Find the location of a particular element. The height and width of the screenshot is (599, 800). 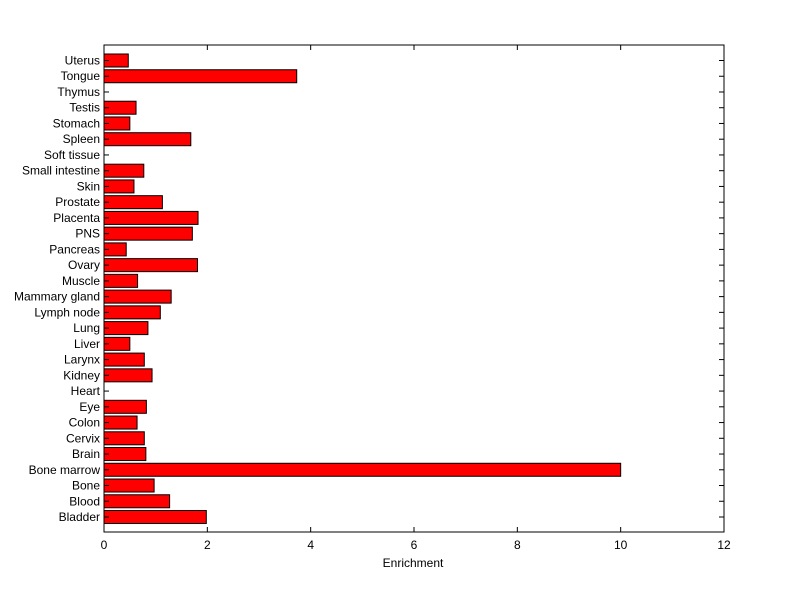

x-tick-label: 2 is located at coordinates (207, 545).